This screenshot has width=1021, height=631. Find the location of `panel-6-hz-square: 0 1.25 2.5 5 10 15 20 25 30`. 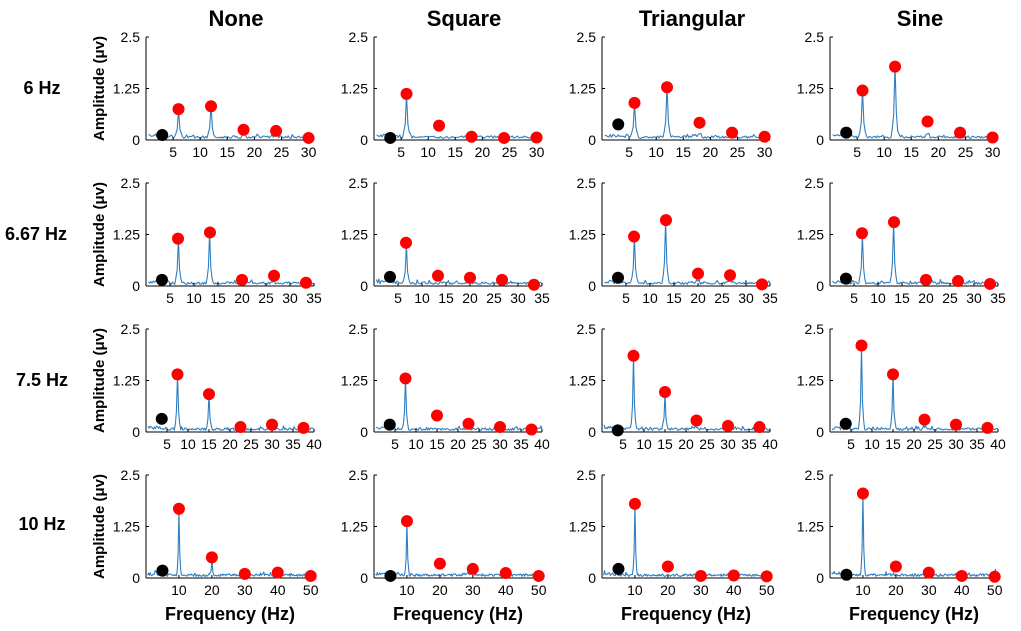

panel-6-hz-square: 0 1.25 2.5 5 10 15 20 25 30 is located at coordinates (443, 94).